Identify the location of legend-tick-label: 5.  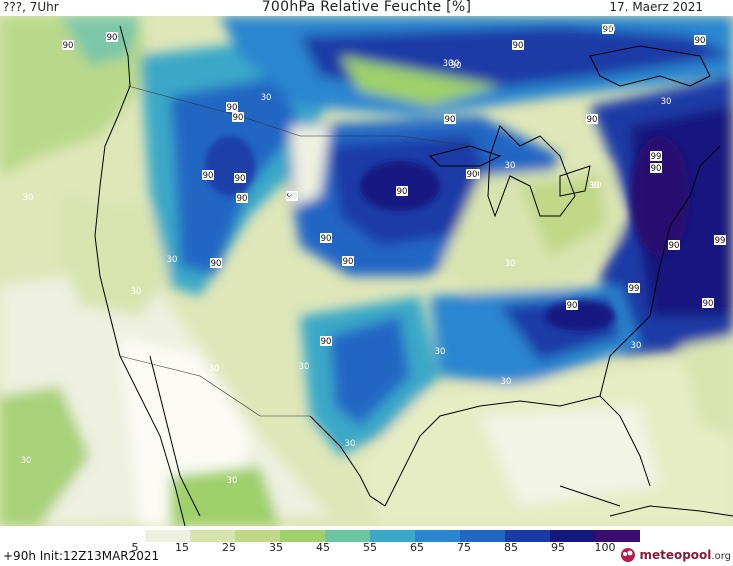
(135, 547).